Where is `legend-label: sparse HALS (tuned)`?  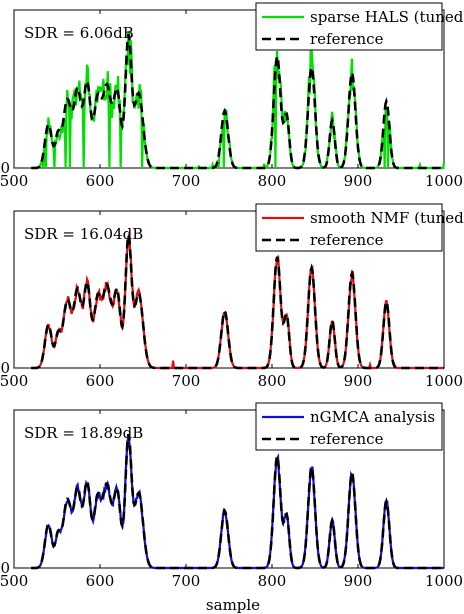
legend-label: sparse HALS (tuned) is located at coordinates (387, 17).